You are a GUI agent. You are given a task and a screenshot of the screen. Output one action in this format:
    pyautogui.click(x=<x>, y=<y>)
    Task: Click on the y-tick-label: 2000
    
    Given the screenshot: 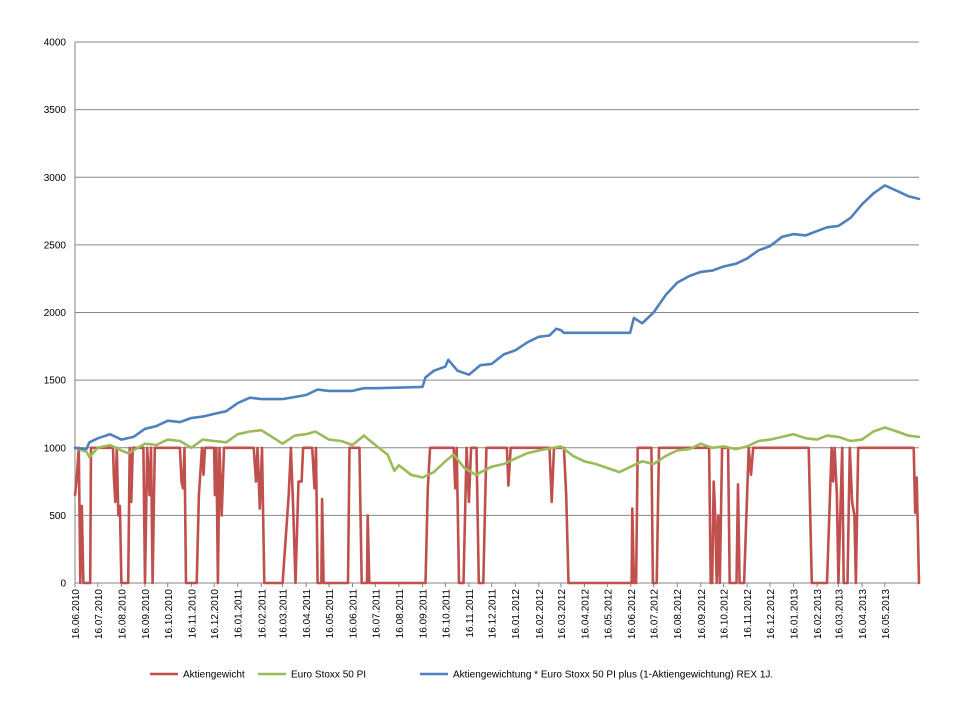 What is the action you would take?
    pyautogui.click(x=55, y=313)
    